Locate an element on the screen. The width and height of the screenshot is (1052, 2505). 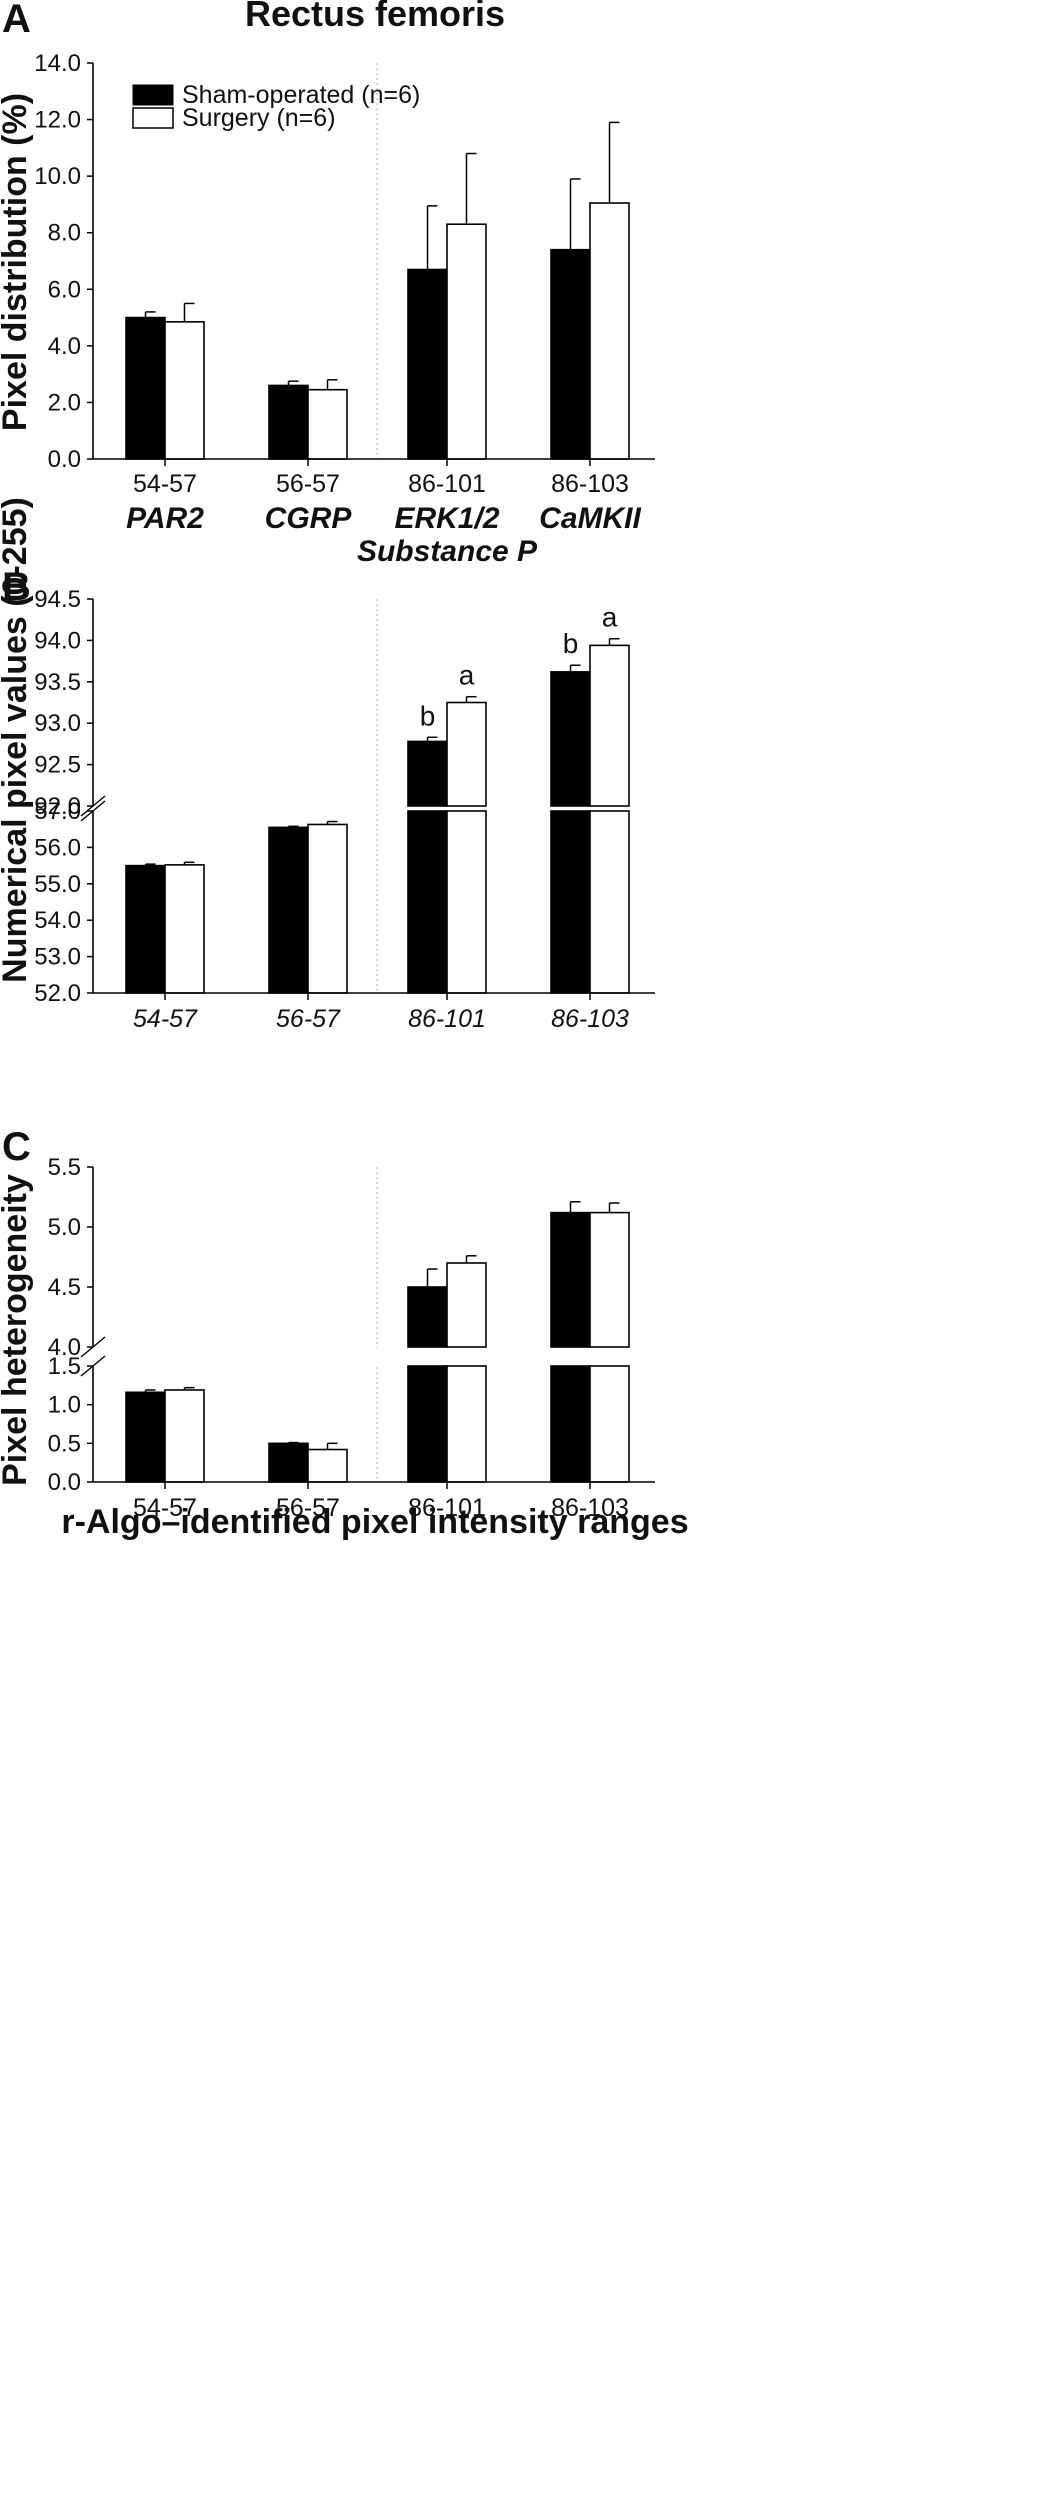
panel-a-letter: A is located at coordinates (16, 20).